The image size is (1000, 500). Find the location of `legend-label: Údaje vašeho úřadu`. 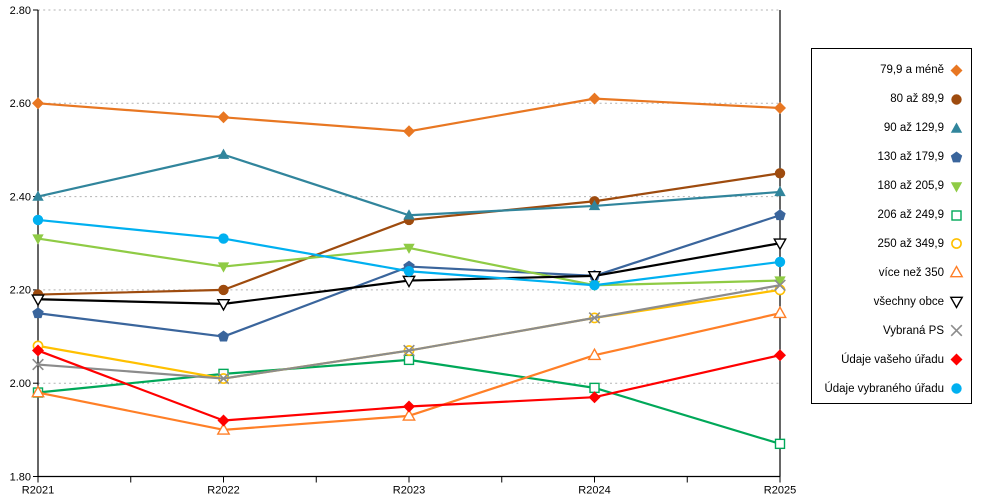

legend-label: Údaje vašeho úřadu is located at coordinates (892, 359).